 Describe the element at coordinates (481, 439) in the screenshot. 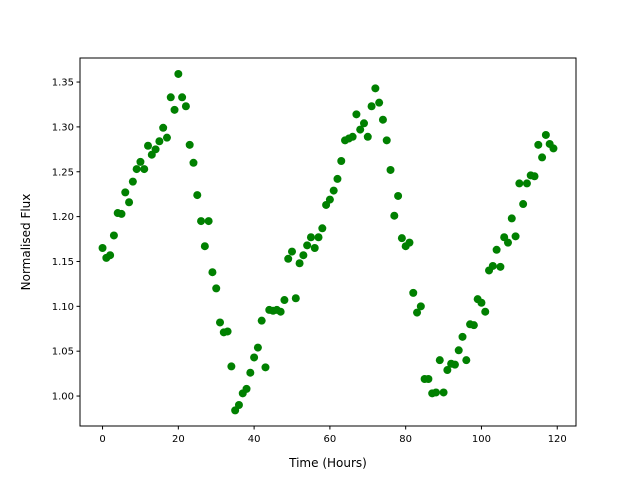

I see `x-tick-label: 100` at that location.